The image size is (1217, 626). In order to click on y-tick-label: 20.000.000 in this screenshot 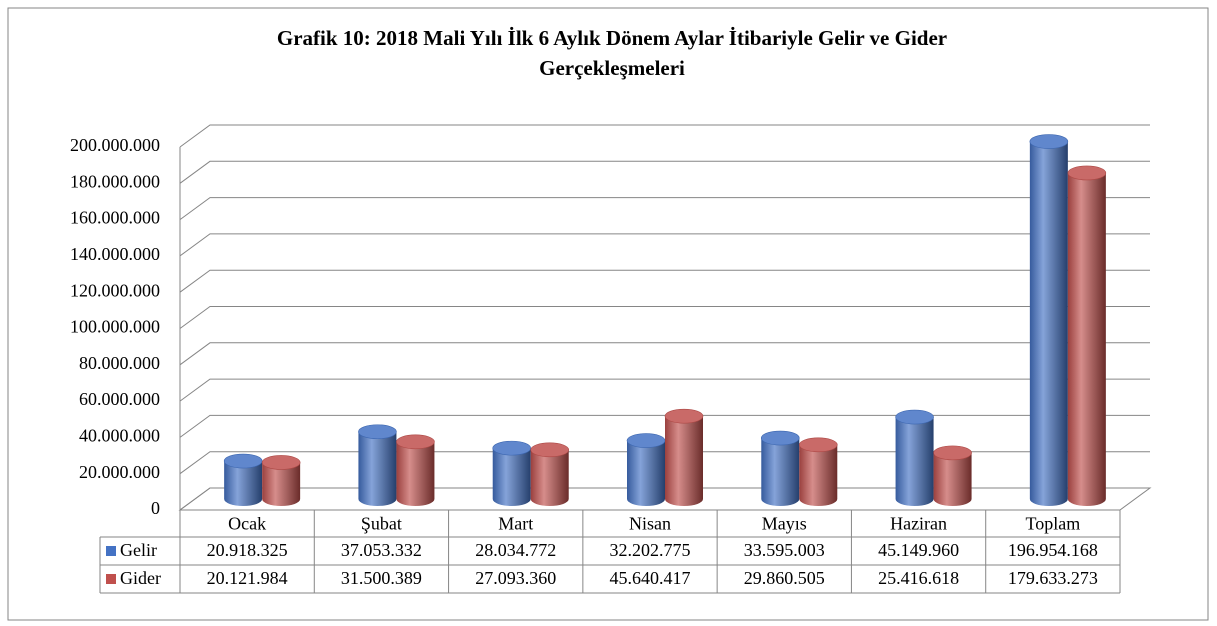, I will do `click(119, 472)`.